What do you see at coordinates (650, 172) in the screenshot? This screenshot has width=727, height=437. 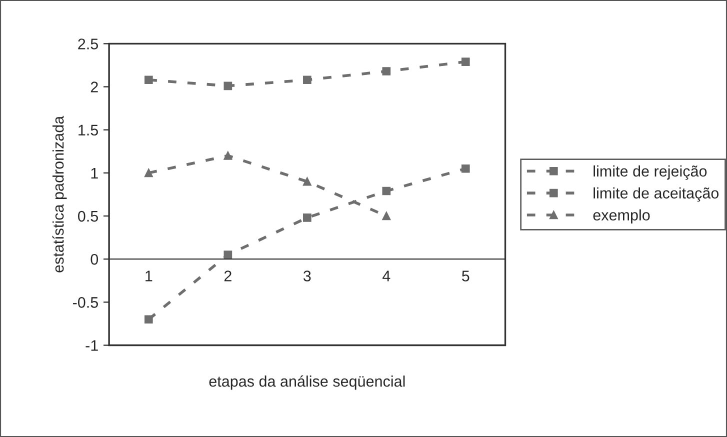 I see `legend-label: limite de rejeição` at bounding box center [650, 172].